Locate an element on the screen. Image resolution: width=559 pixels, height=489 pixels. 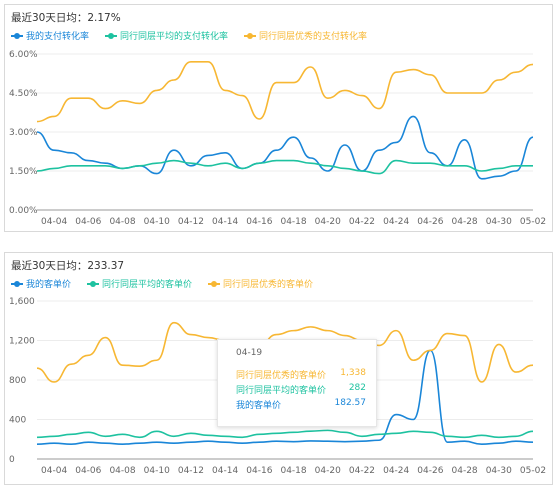
y-tick-label: 1,200 is located at coordinates (22, 342).